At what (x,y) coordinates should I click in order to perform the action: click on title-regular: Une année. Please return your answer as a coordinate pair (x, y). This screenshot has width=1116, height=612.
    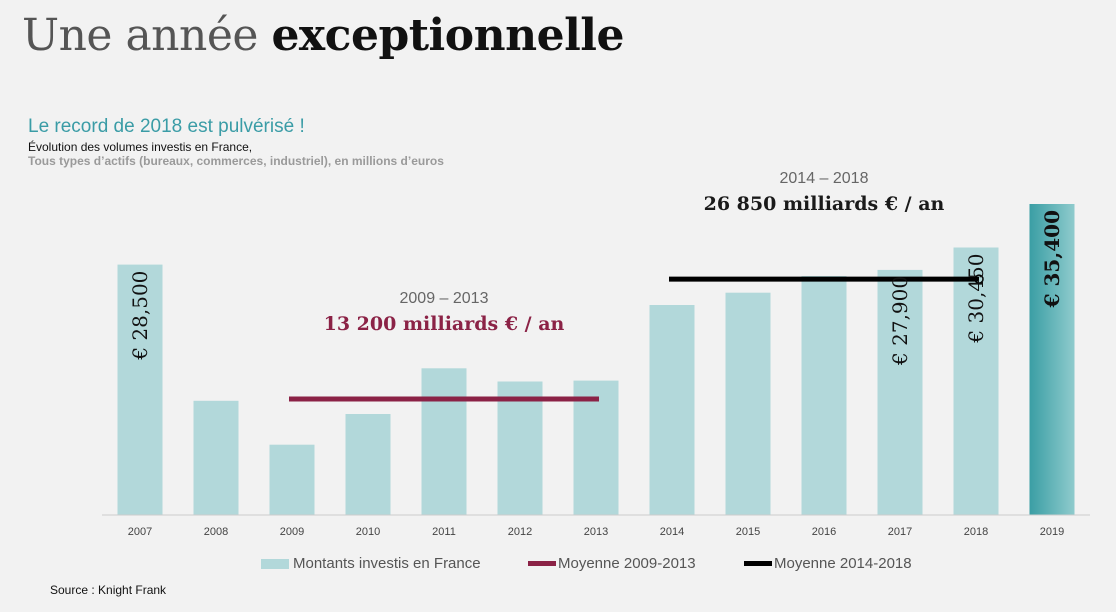
    Looking at the image, I should click on (140, 35).